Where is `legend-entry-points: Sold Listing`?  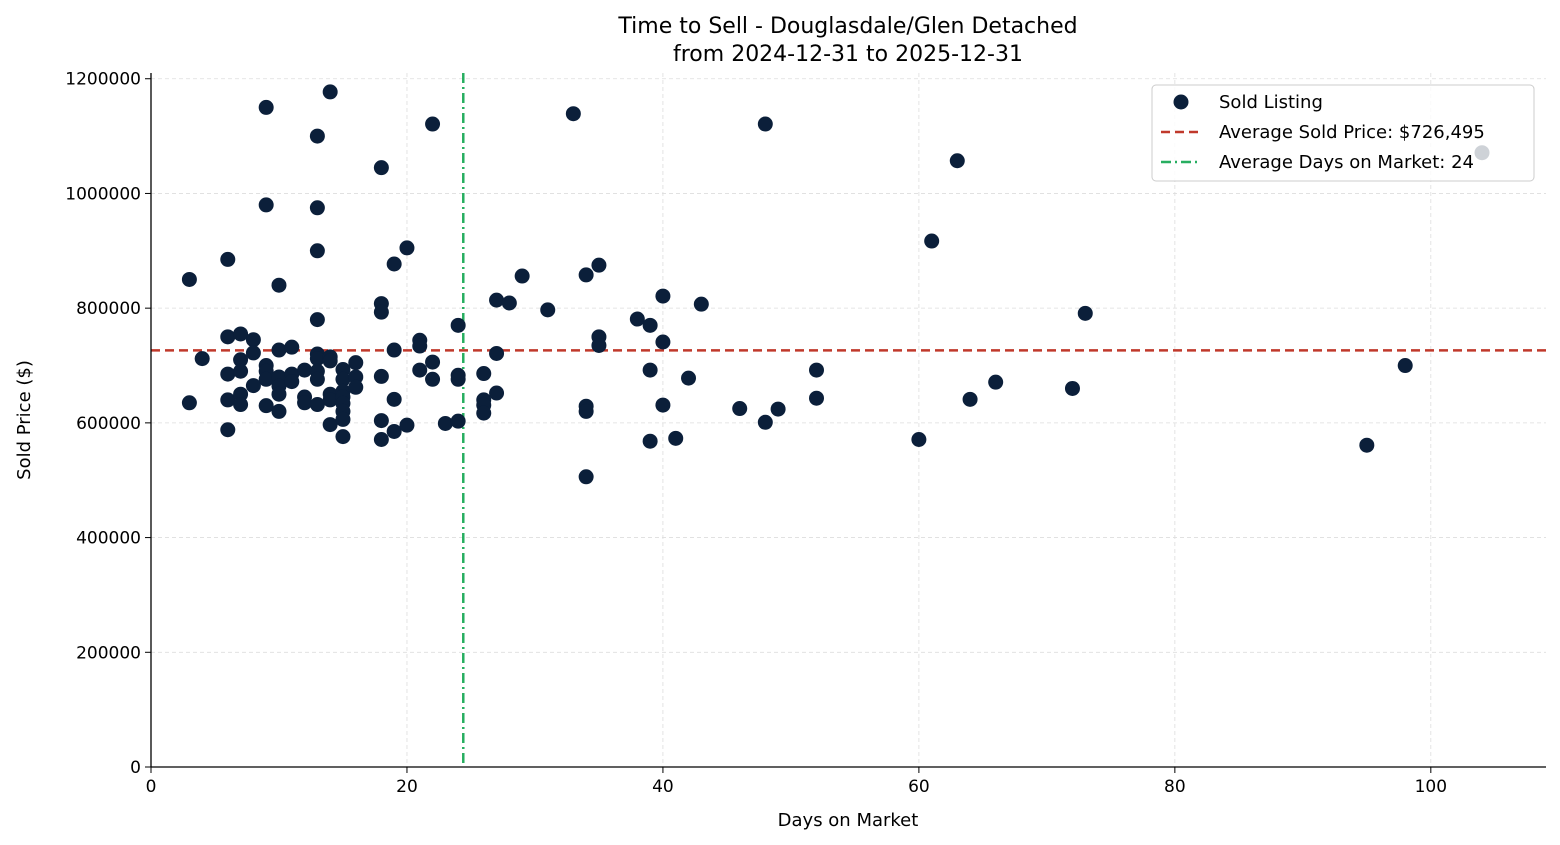 legend-entry-points: Sold Listing is located at coordinates (1271, 102).